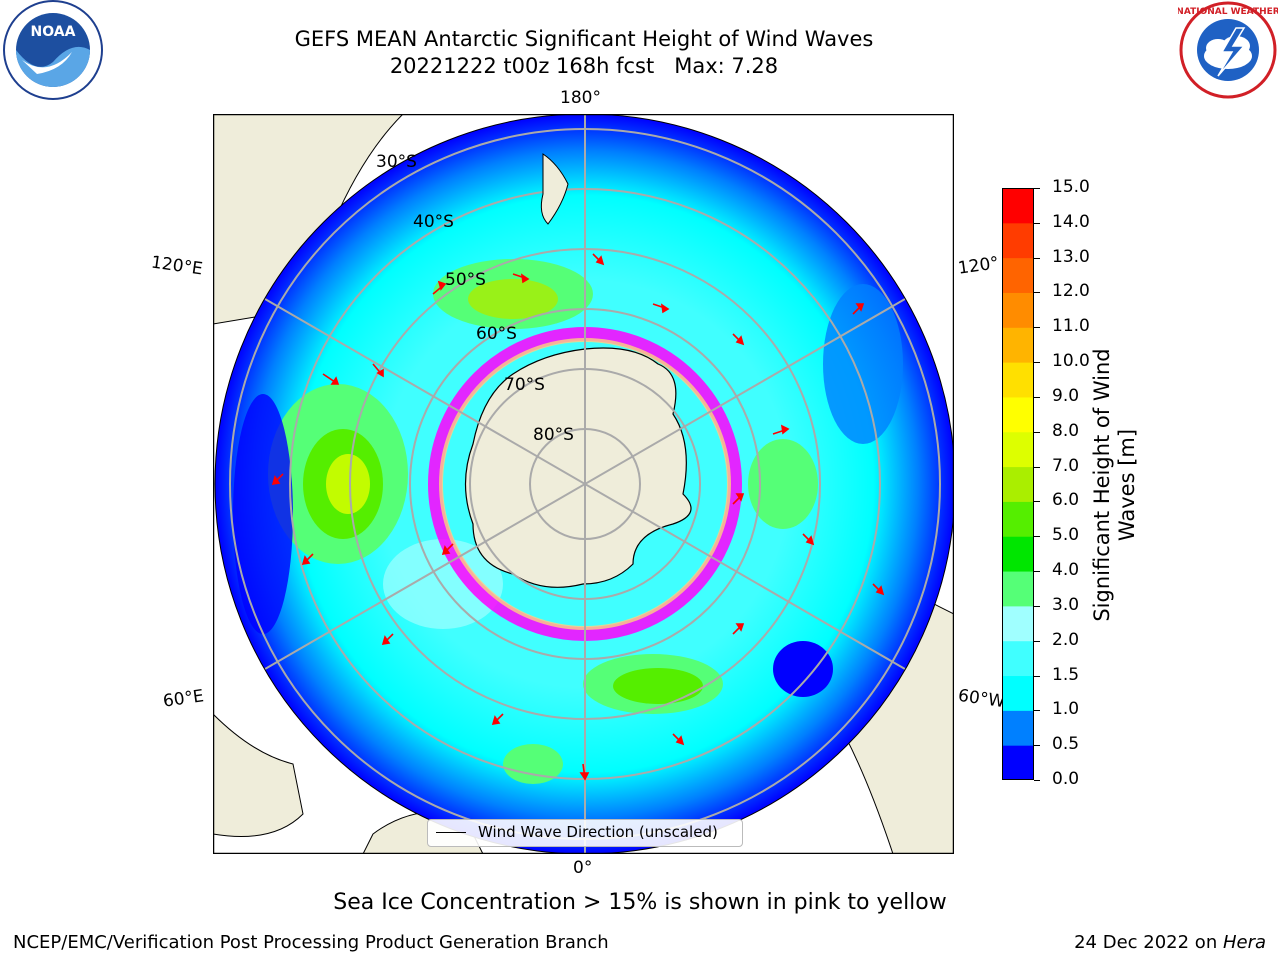 The image size is (1280, 960). What do you see at coordinates (598, 832) in the screenshot?
I see `legend-label: Wind Wave Direction (unscaled)` at bounding box center [598, 832].